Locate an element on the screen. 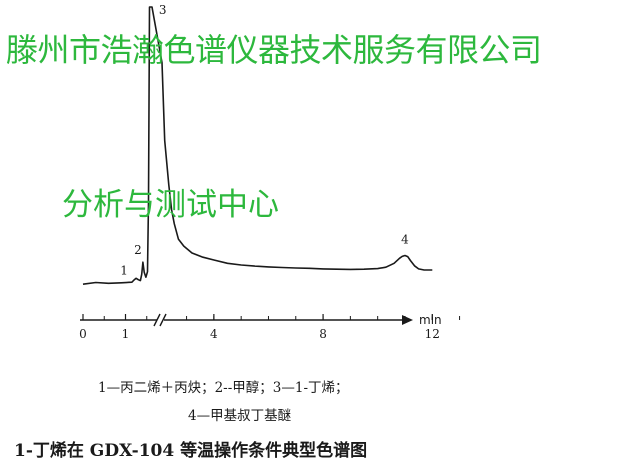 The width and height of the screenshot is (631, 476). x-tick-label: 8 is located at coordinates (323, 334).